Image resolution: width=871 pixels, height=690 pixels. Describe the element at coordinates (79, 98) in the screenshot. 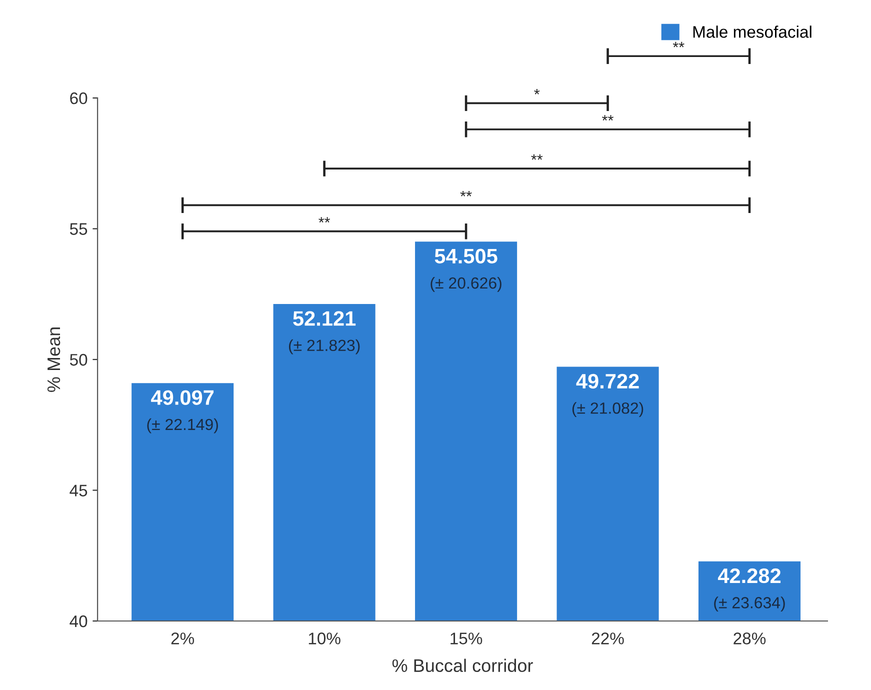

I see `y-tick-label: 60` at that location.